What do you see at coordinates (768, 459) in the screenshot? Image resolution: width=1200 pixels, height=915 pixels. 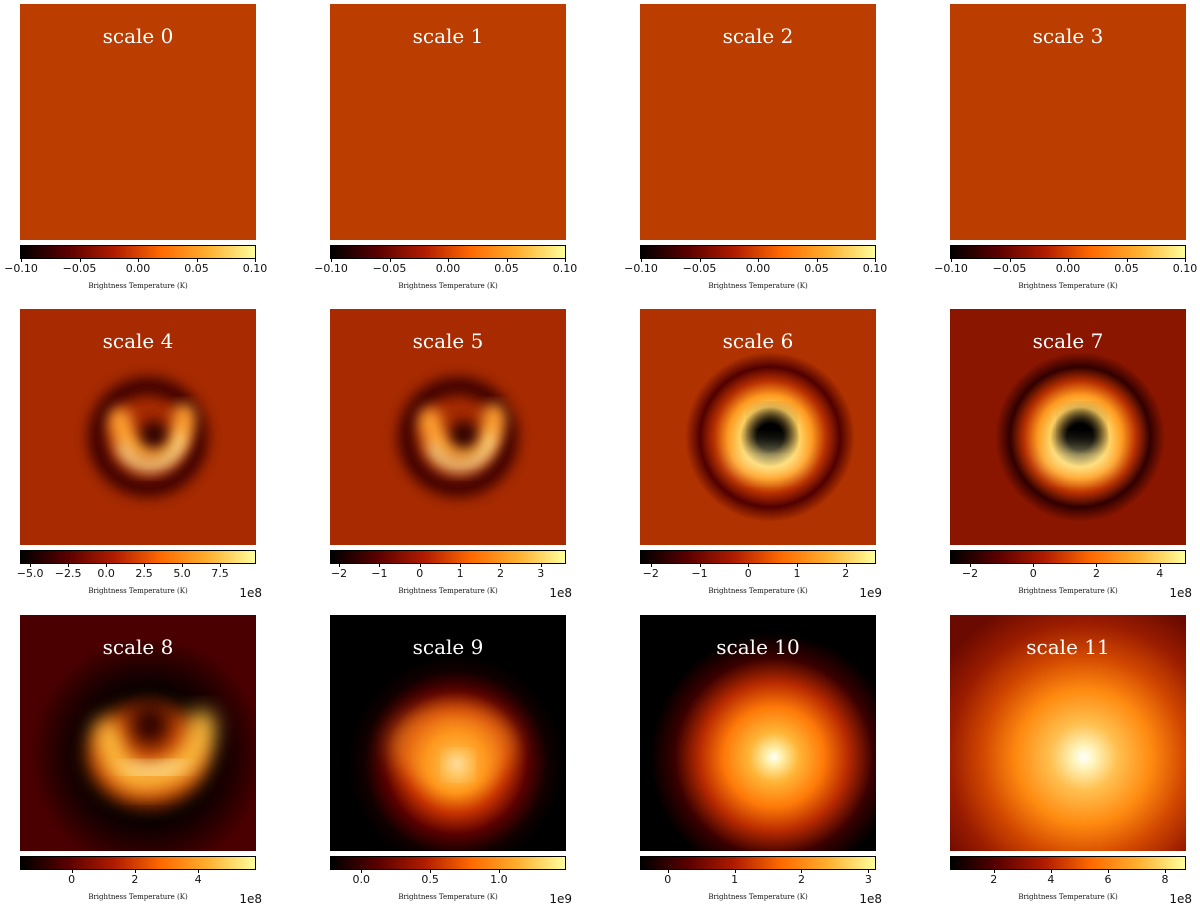 I see `heatmap-donut-highlight` at bounding box center [768, 459].